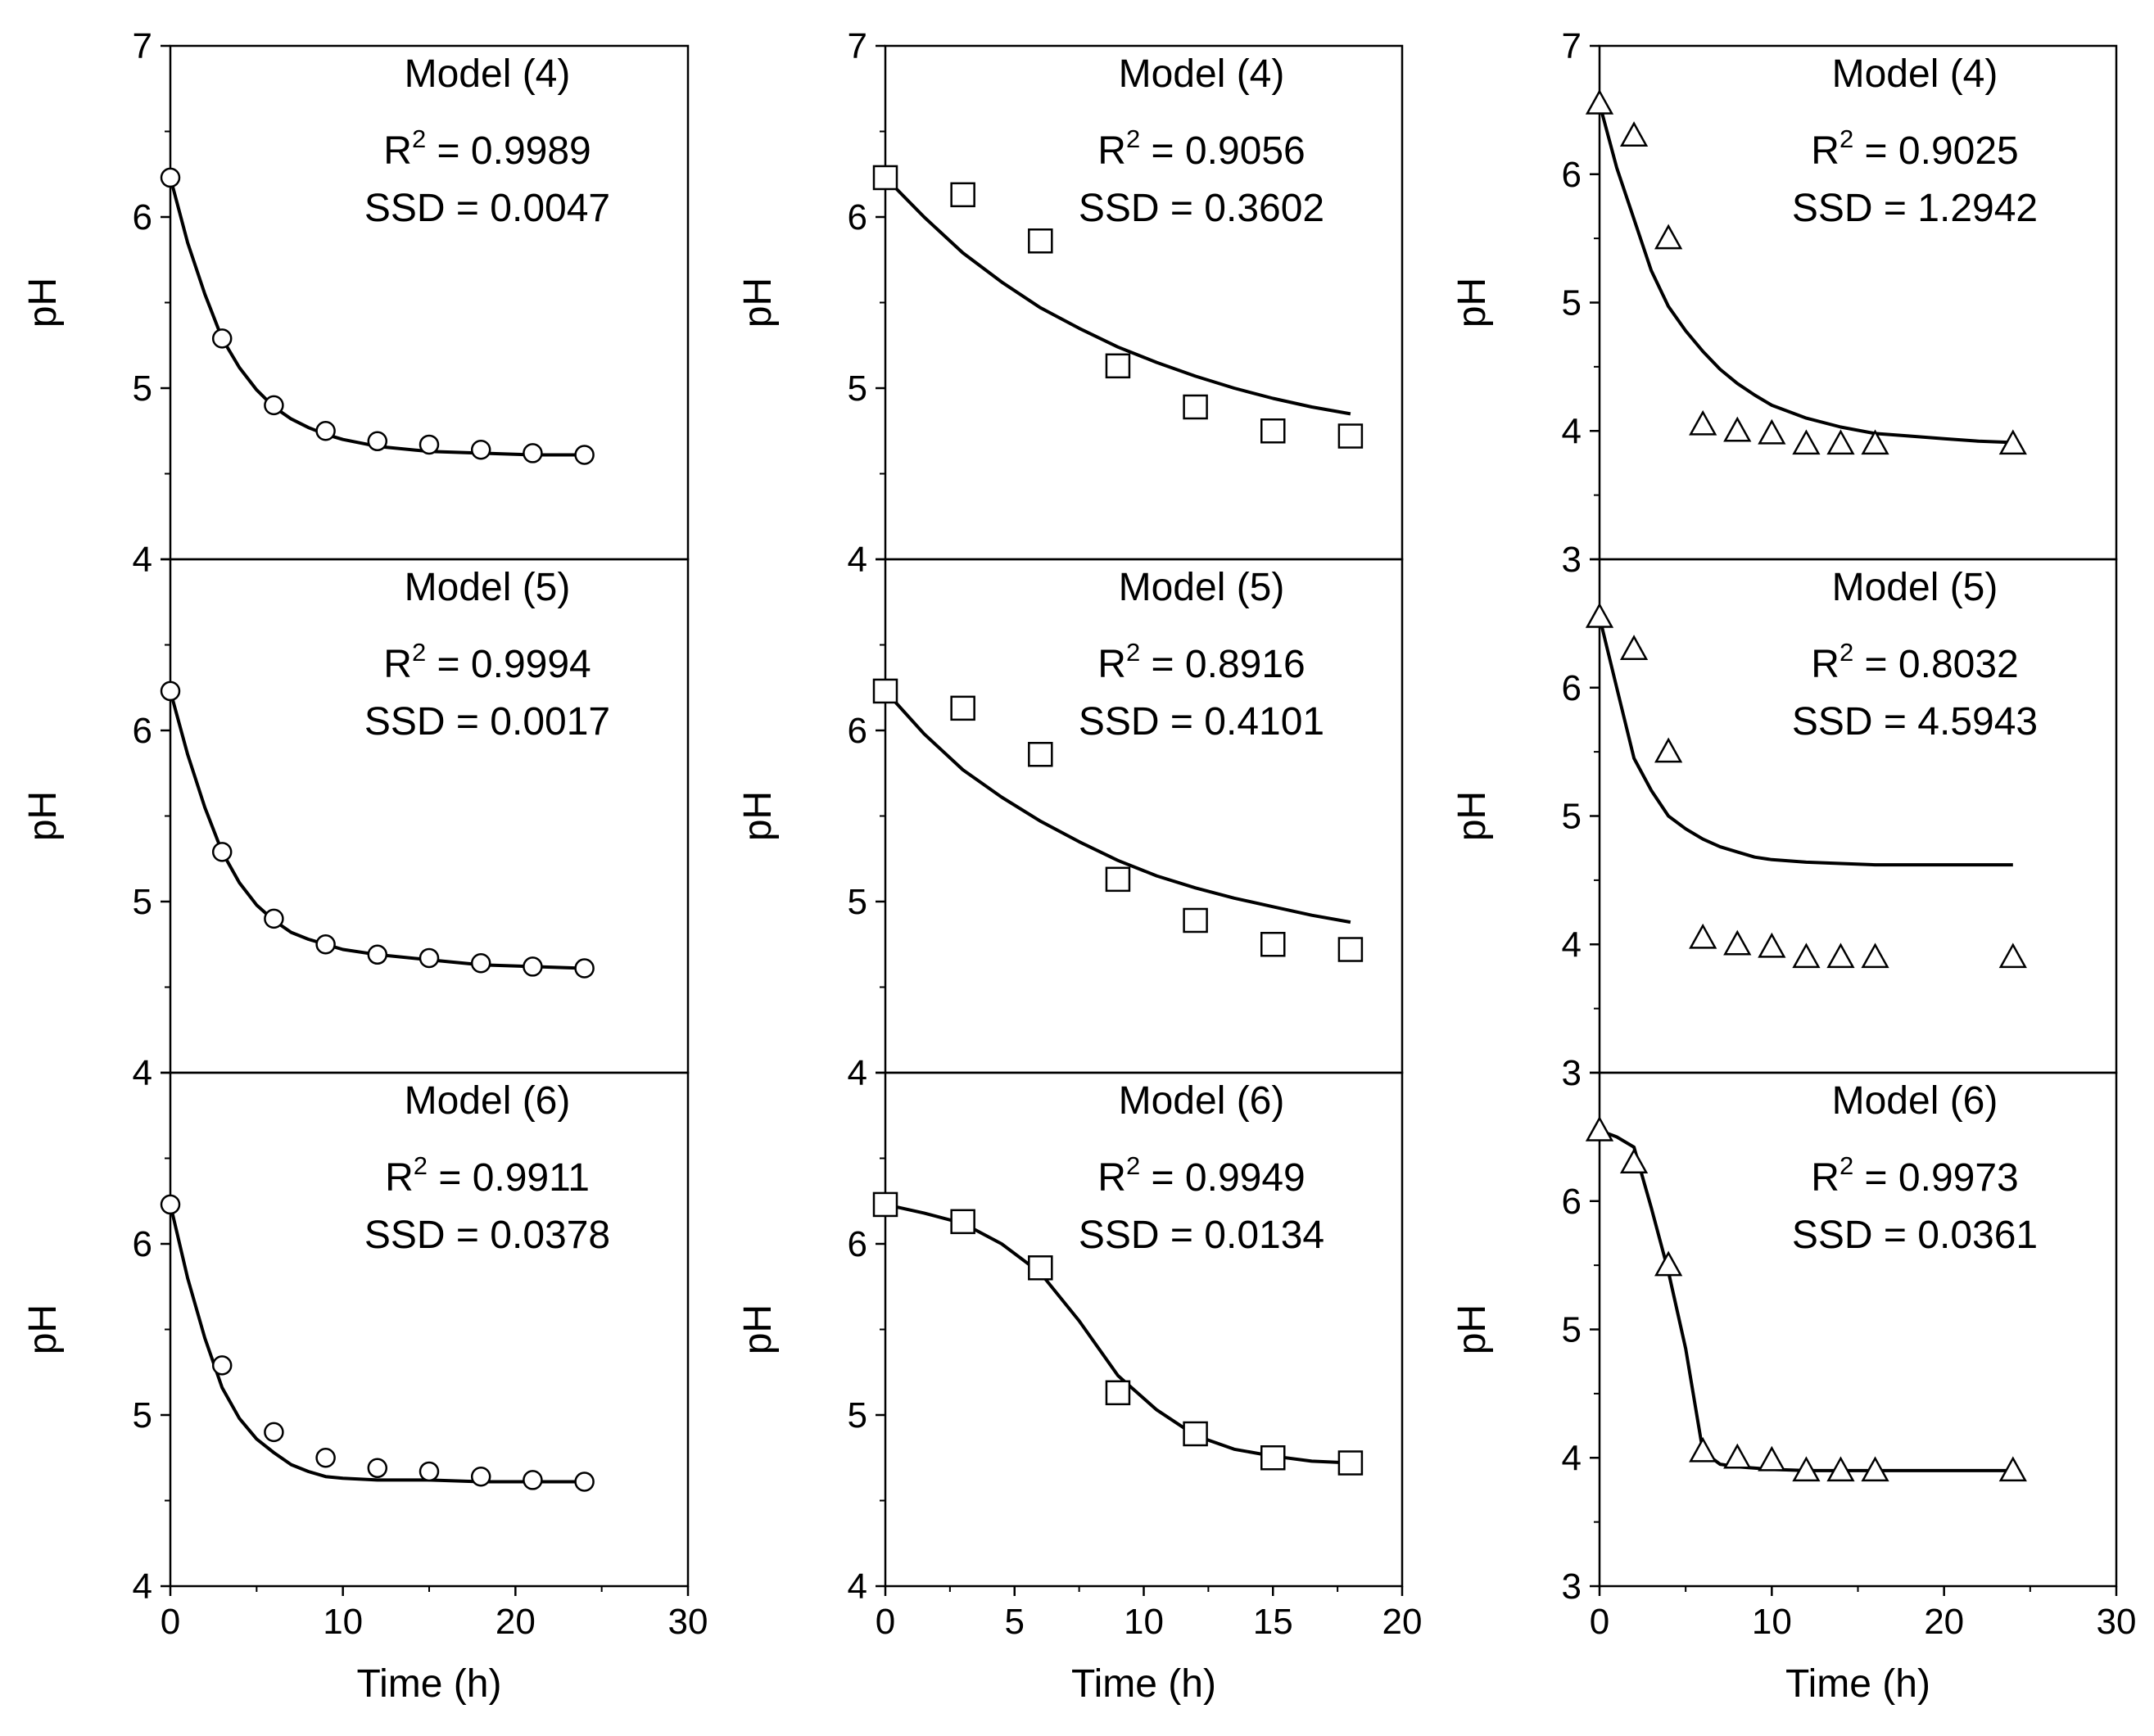 This screenshot has width=2154, height=1736. Describe the element at coordinates (1914, 1175) in the screenshot. I see `r-squared-label: R2 = 0.9973` at that location.